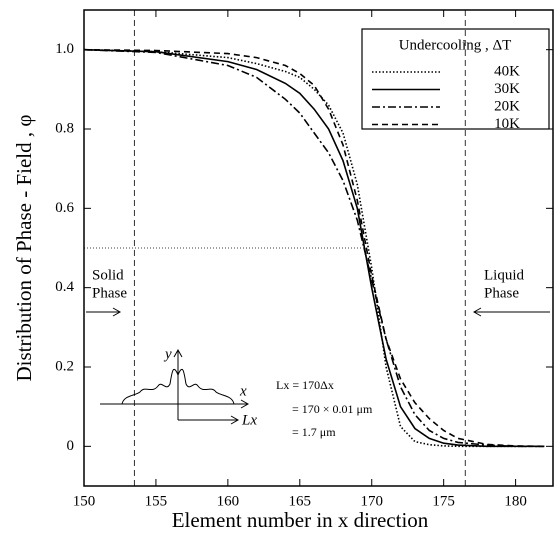 Image resolution: width=559 pixels, height=543 pixels. Describe the element at coordinates (300, 501) in the screenshot. I see `x-tick-label: 165` at that location.